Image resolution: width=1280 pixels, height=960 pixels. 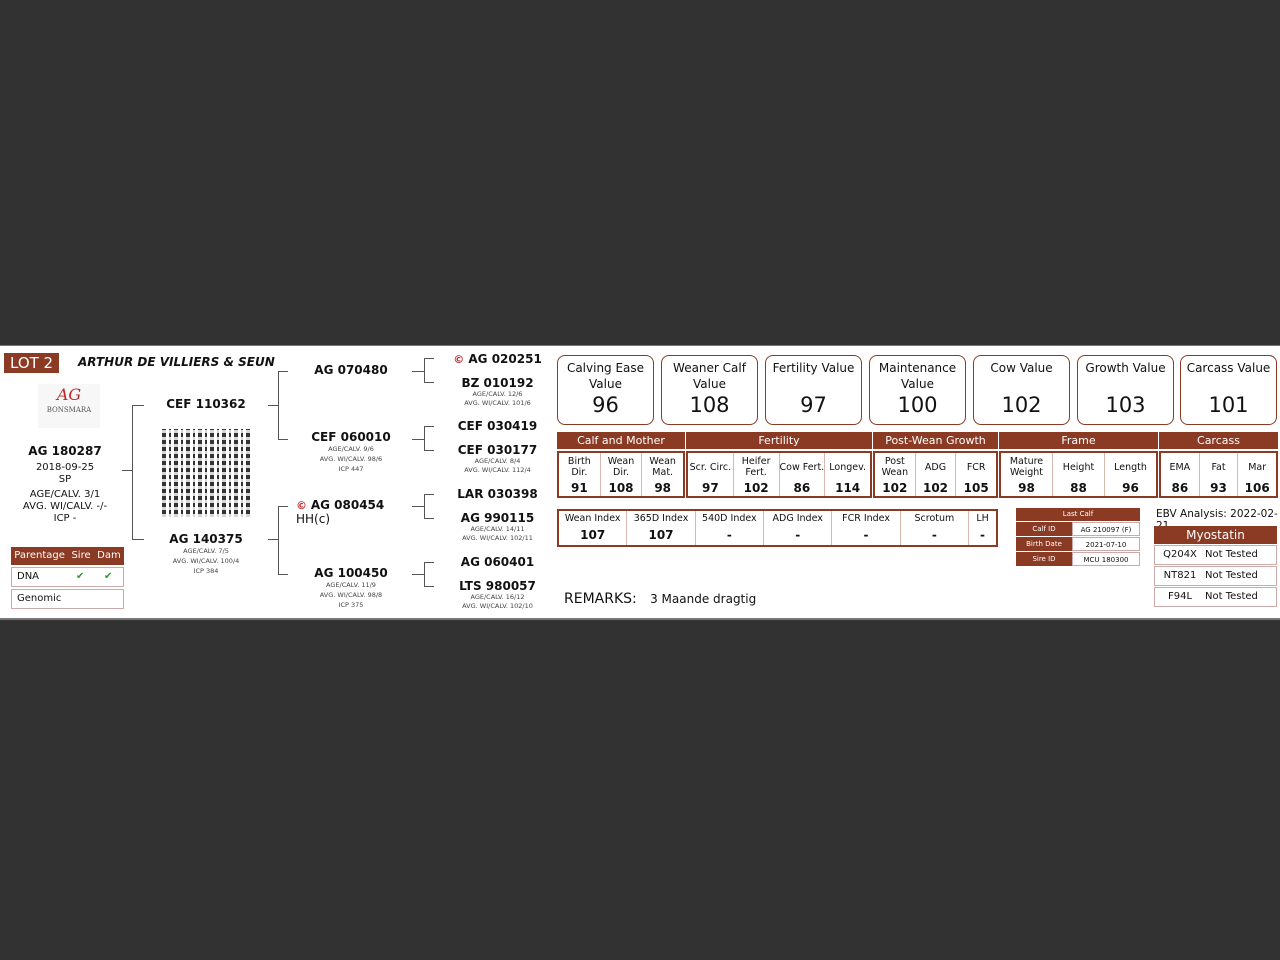 I want to click on ebv-label: Wean Mat., so click(x=662, y=467).